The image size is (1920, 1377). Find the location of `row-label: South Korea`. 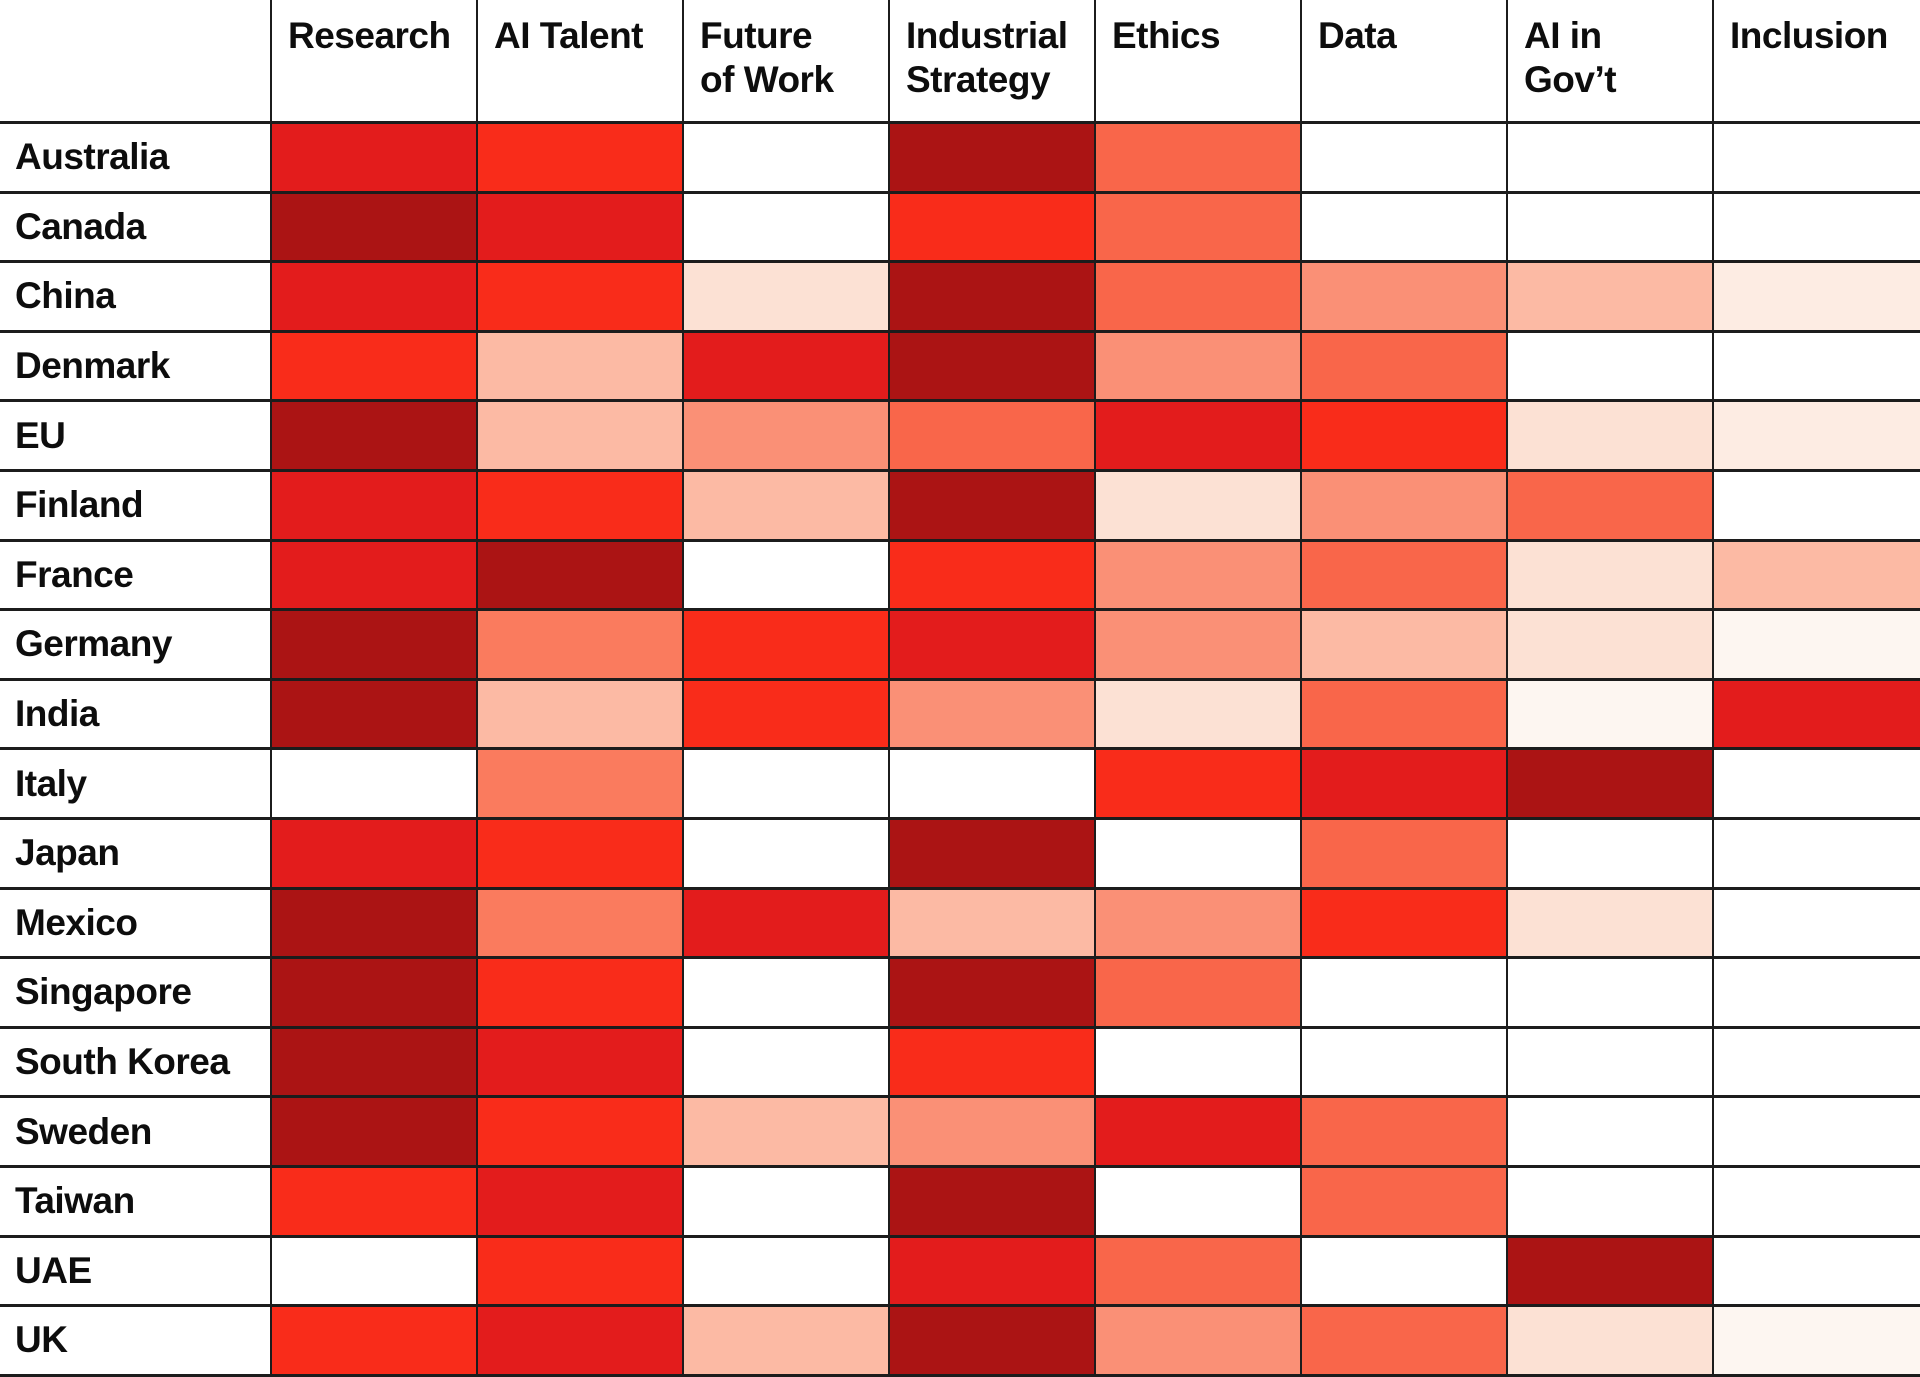

row-label: South Korea is located at coordinates (136, 1063).